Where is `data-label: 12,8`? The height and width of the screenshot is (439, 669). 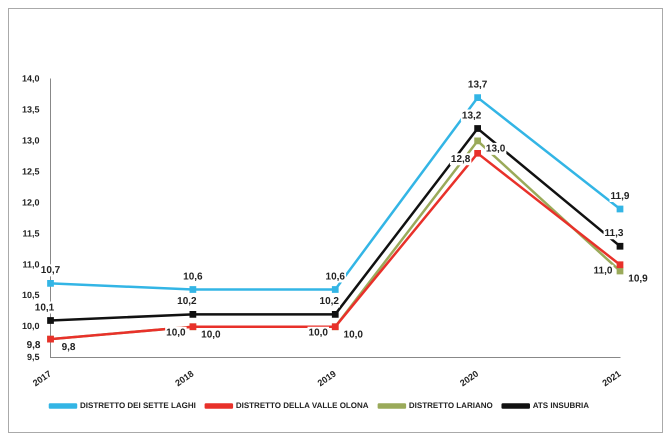
data-label: 12,8 is located at coordinates (460, 160).